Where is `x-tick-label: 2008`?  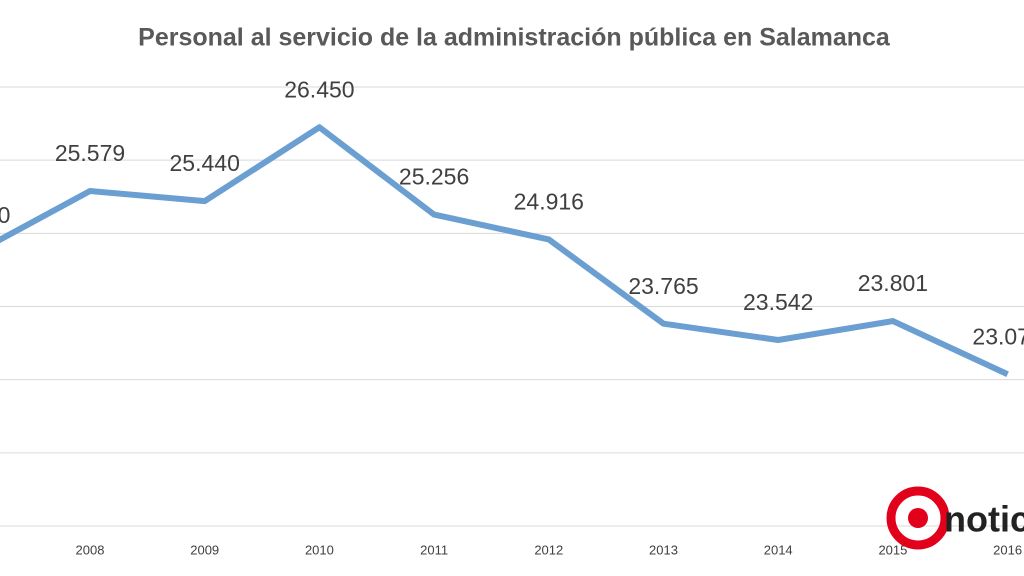 x-tick-label: 2008 is located at coordinates (90, 549).